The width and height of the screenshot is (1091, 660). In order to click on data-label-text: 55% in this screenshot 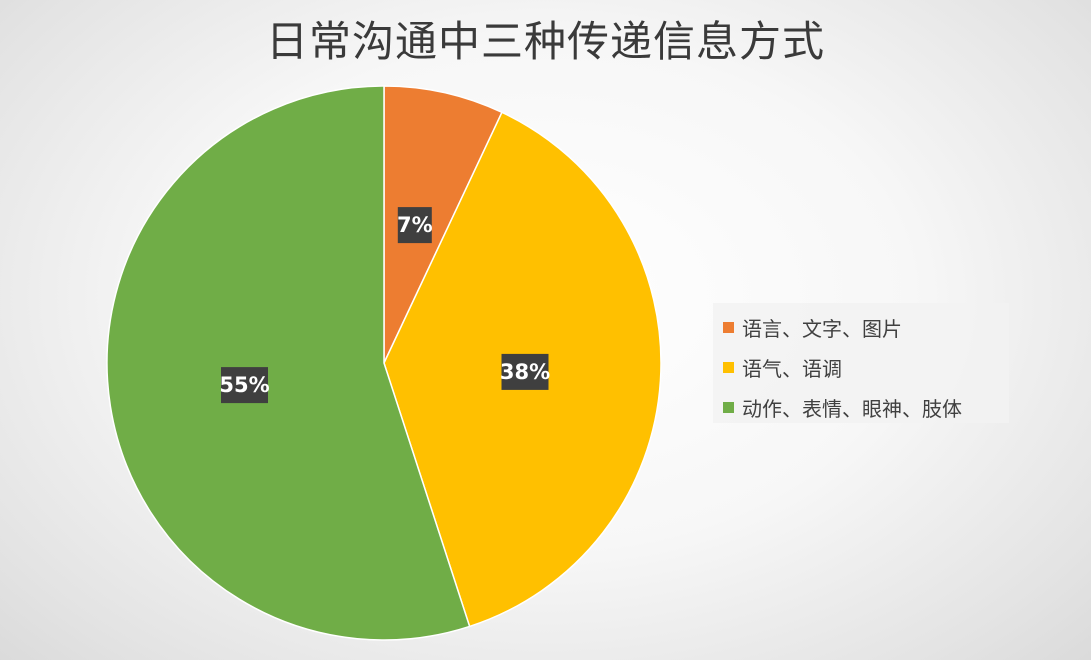, I will do `click(244, 385)`.